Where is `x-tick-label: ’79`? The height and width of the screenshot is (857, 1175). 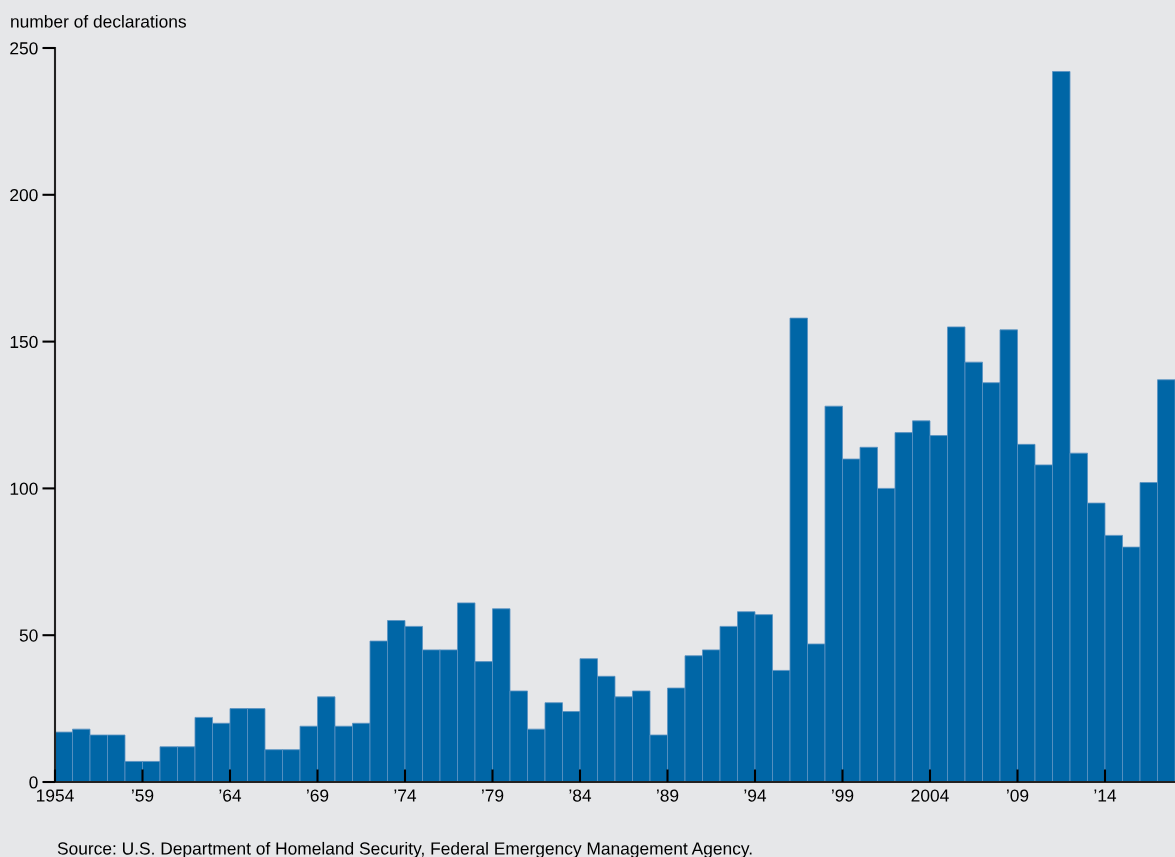
x-tick-label: ’79 is located at coordinates (492, 795).